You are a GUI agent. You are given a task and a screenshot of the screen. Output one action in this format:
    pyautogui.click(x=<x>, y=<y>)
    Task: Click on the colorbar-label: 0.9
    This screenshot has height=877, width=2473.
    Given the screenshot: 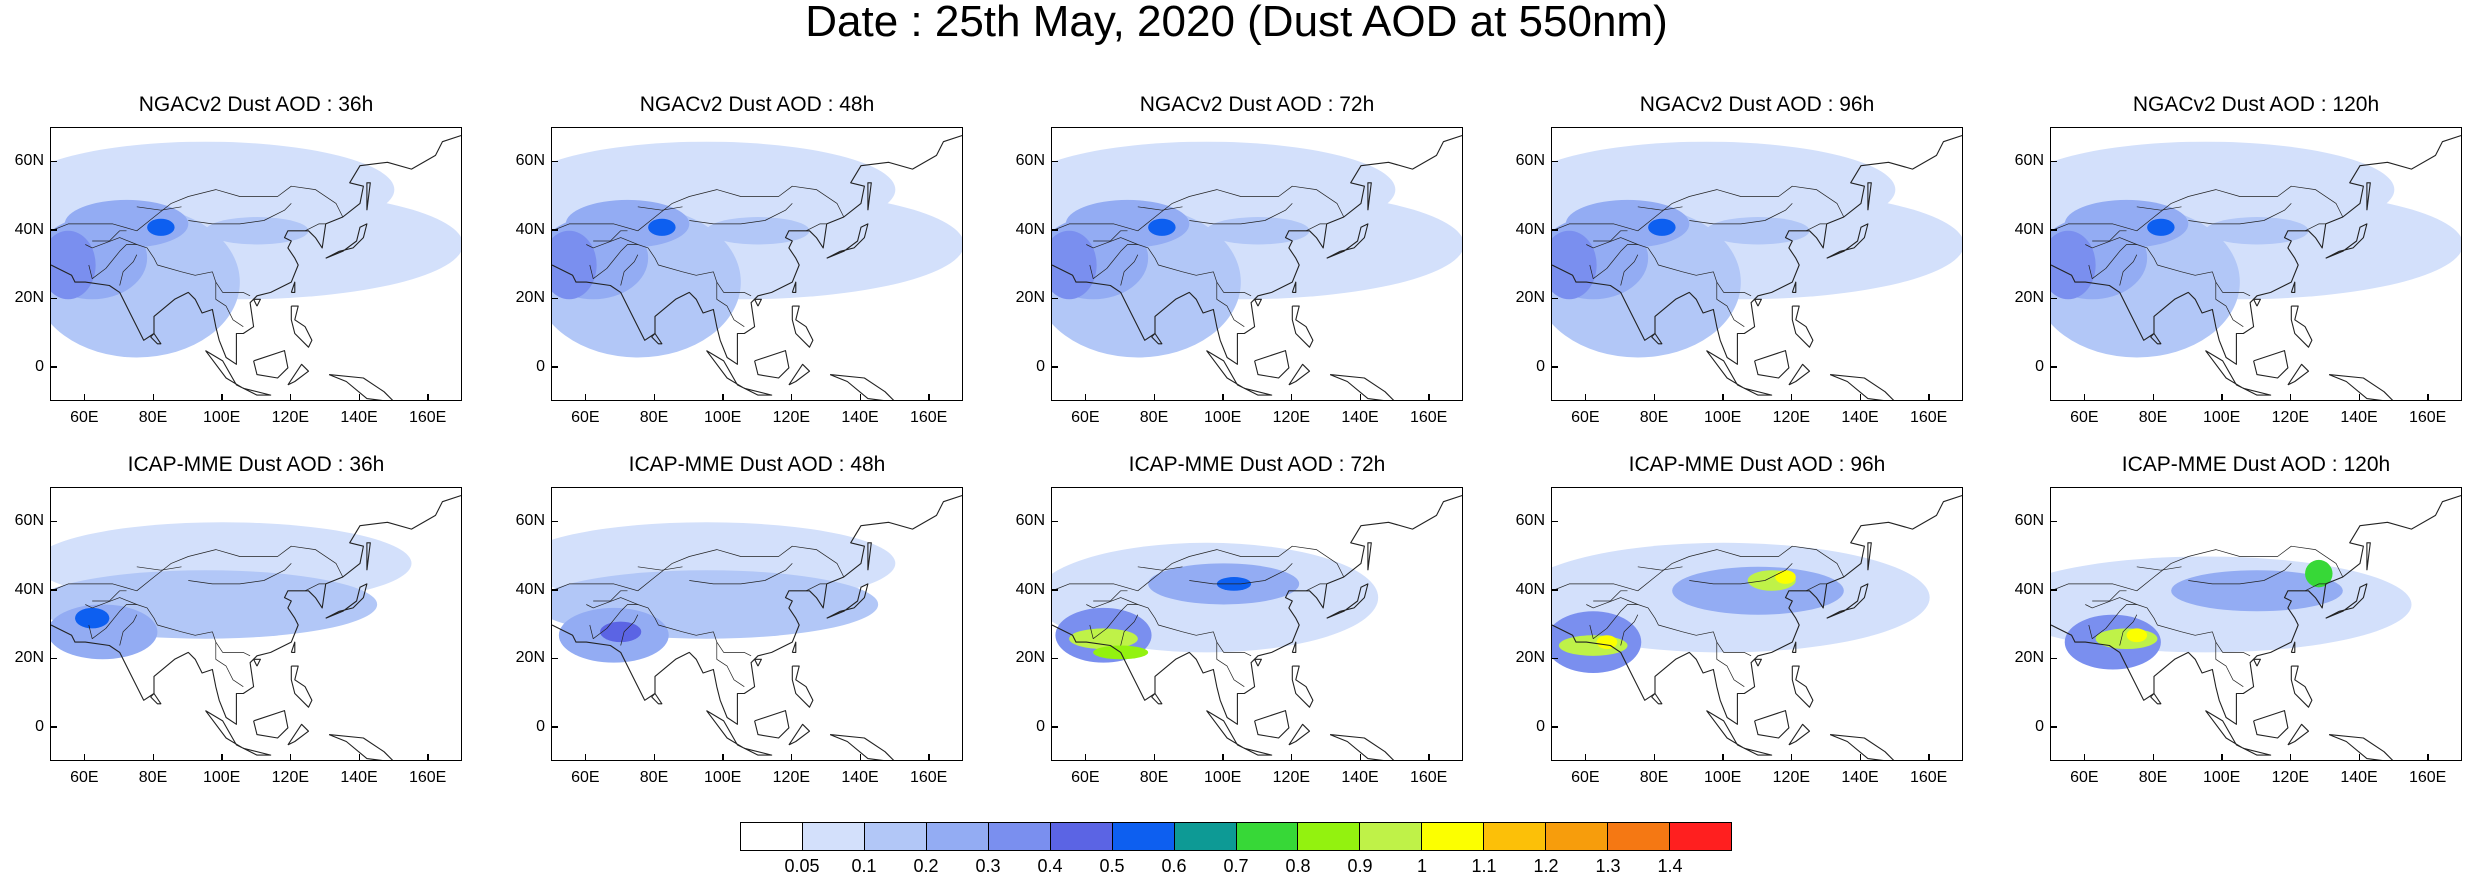 What is the action you would take?
    pyautogui.click(x=1360, y=866)
    